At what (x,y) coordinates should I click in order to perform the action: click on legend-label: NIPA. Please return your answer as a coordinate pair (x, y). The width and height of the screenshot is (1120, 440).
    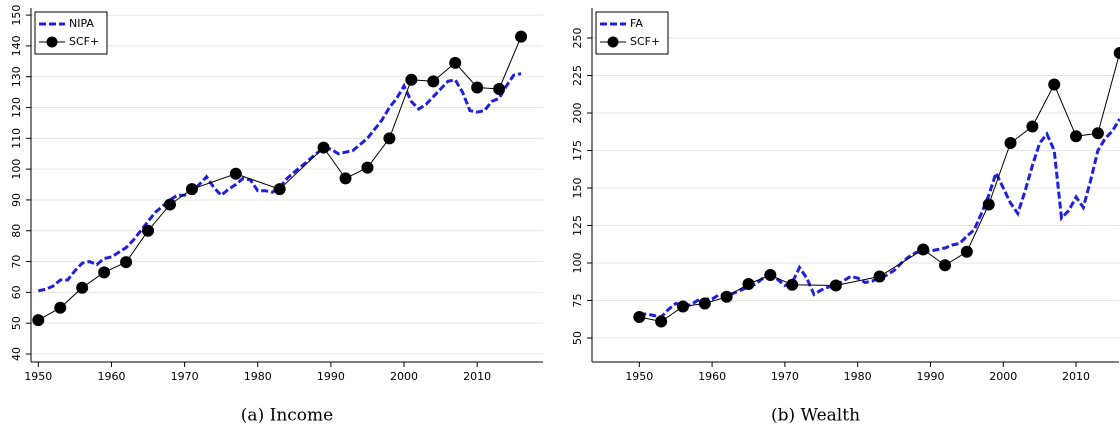
    Looking at the image, I should click on (81, 23).